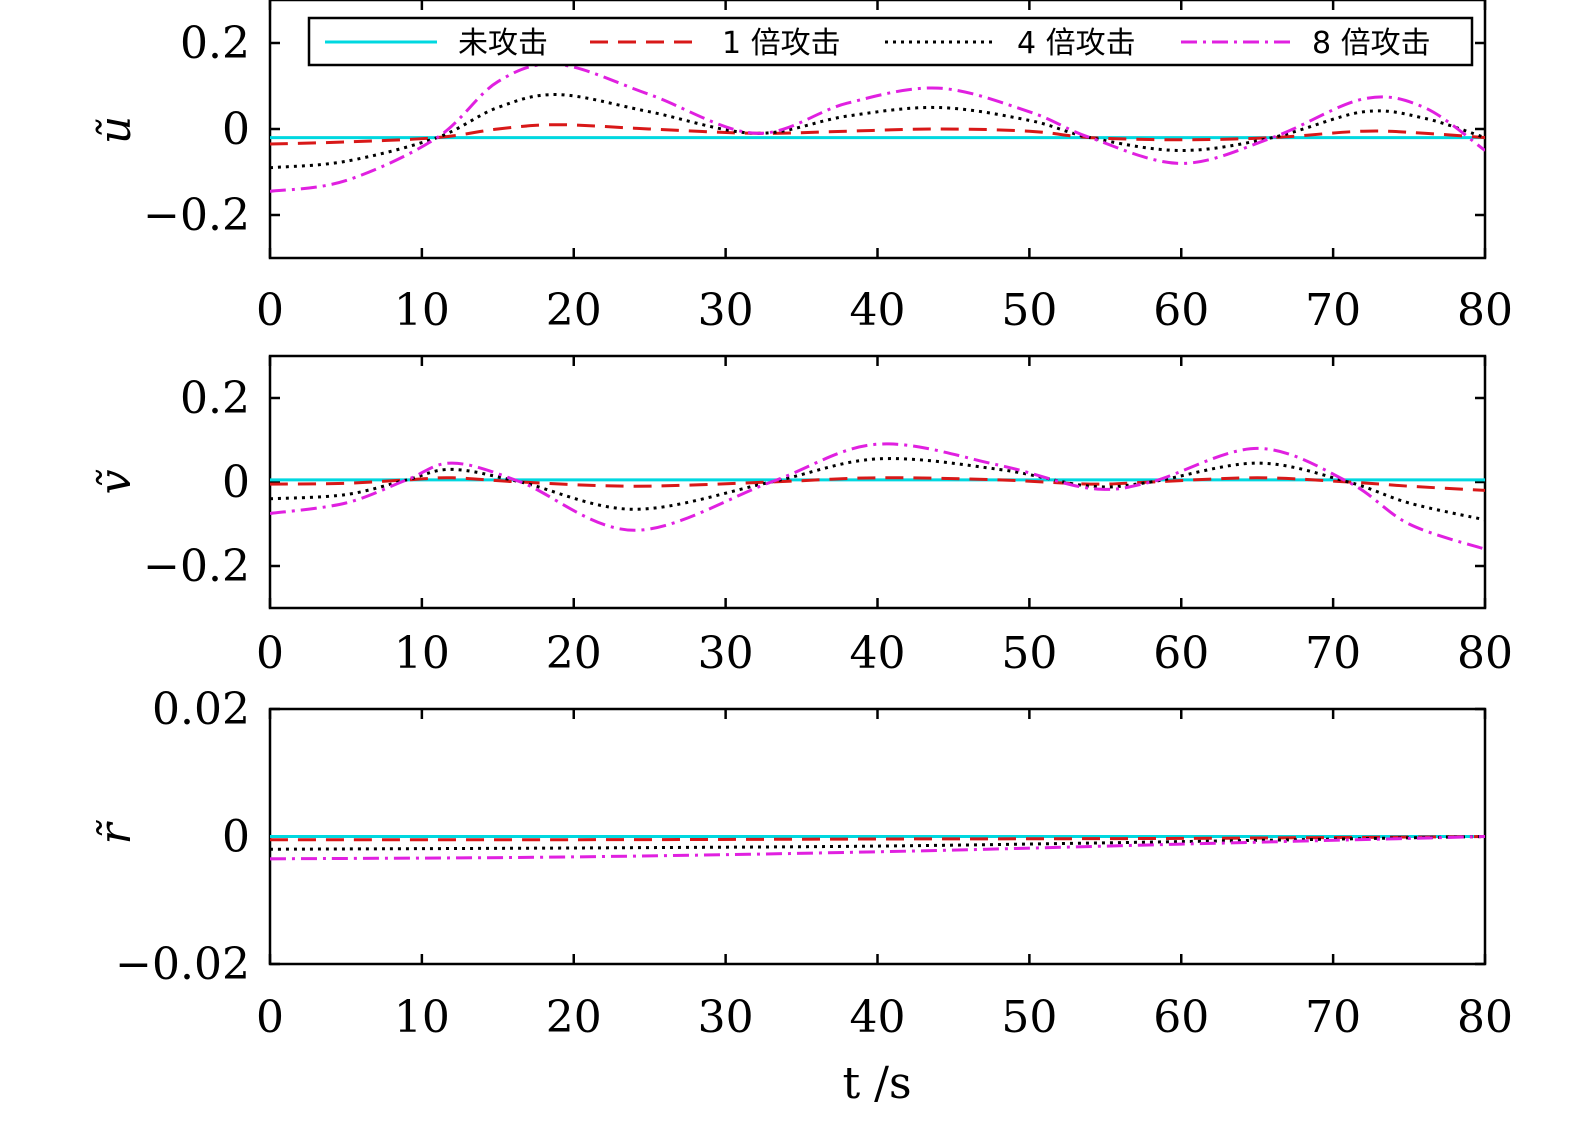  I want to click on legend: 未攻击 1 倍攻击 4 倍攻击 8 倍攻击, so click(890, 41).